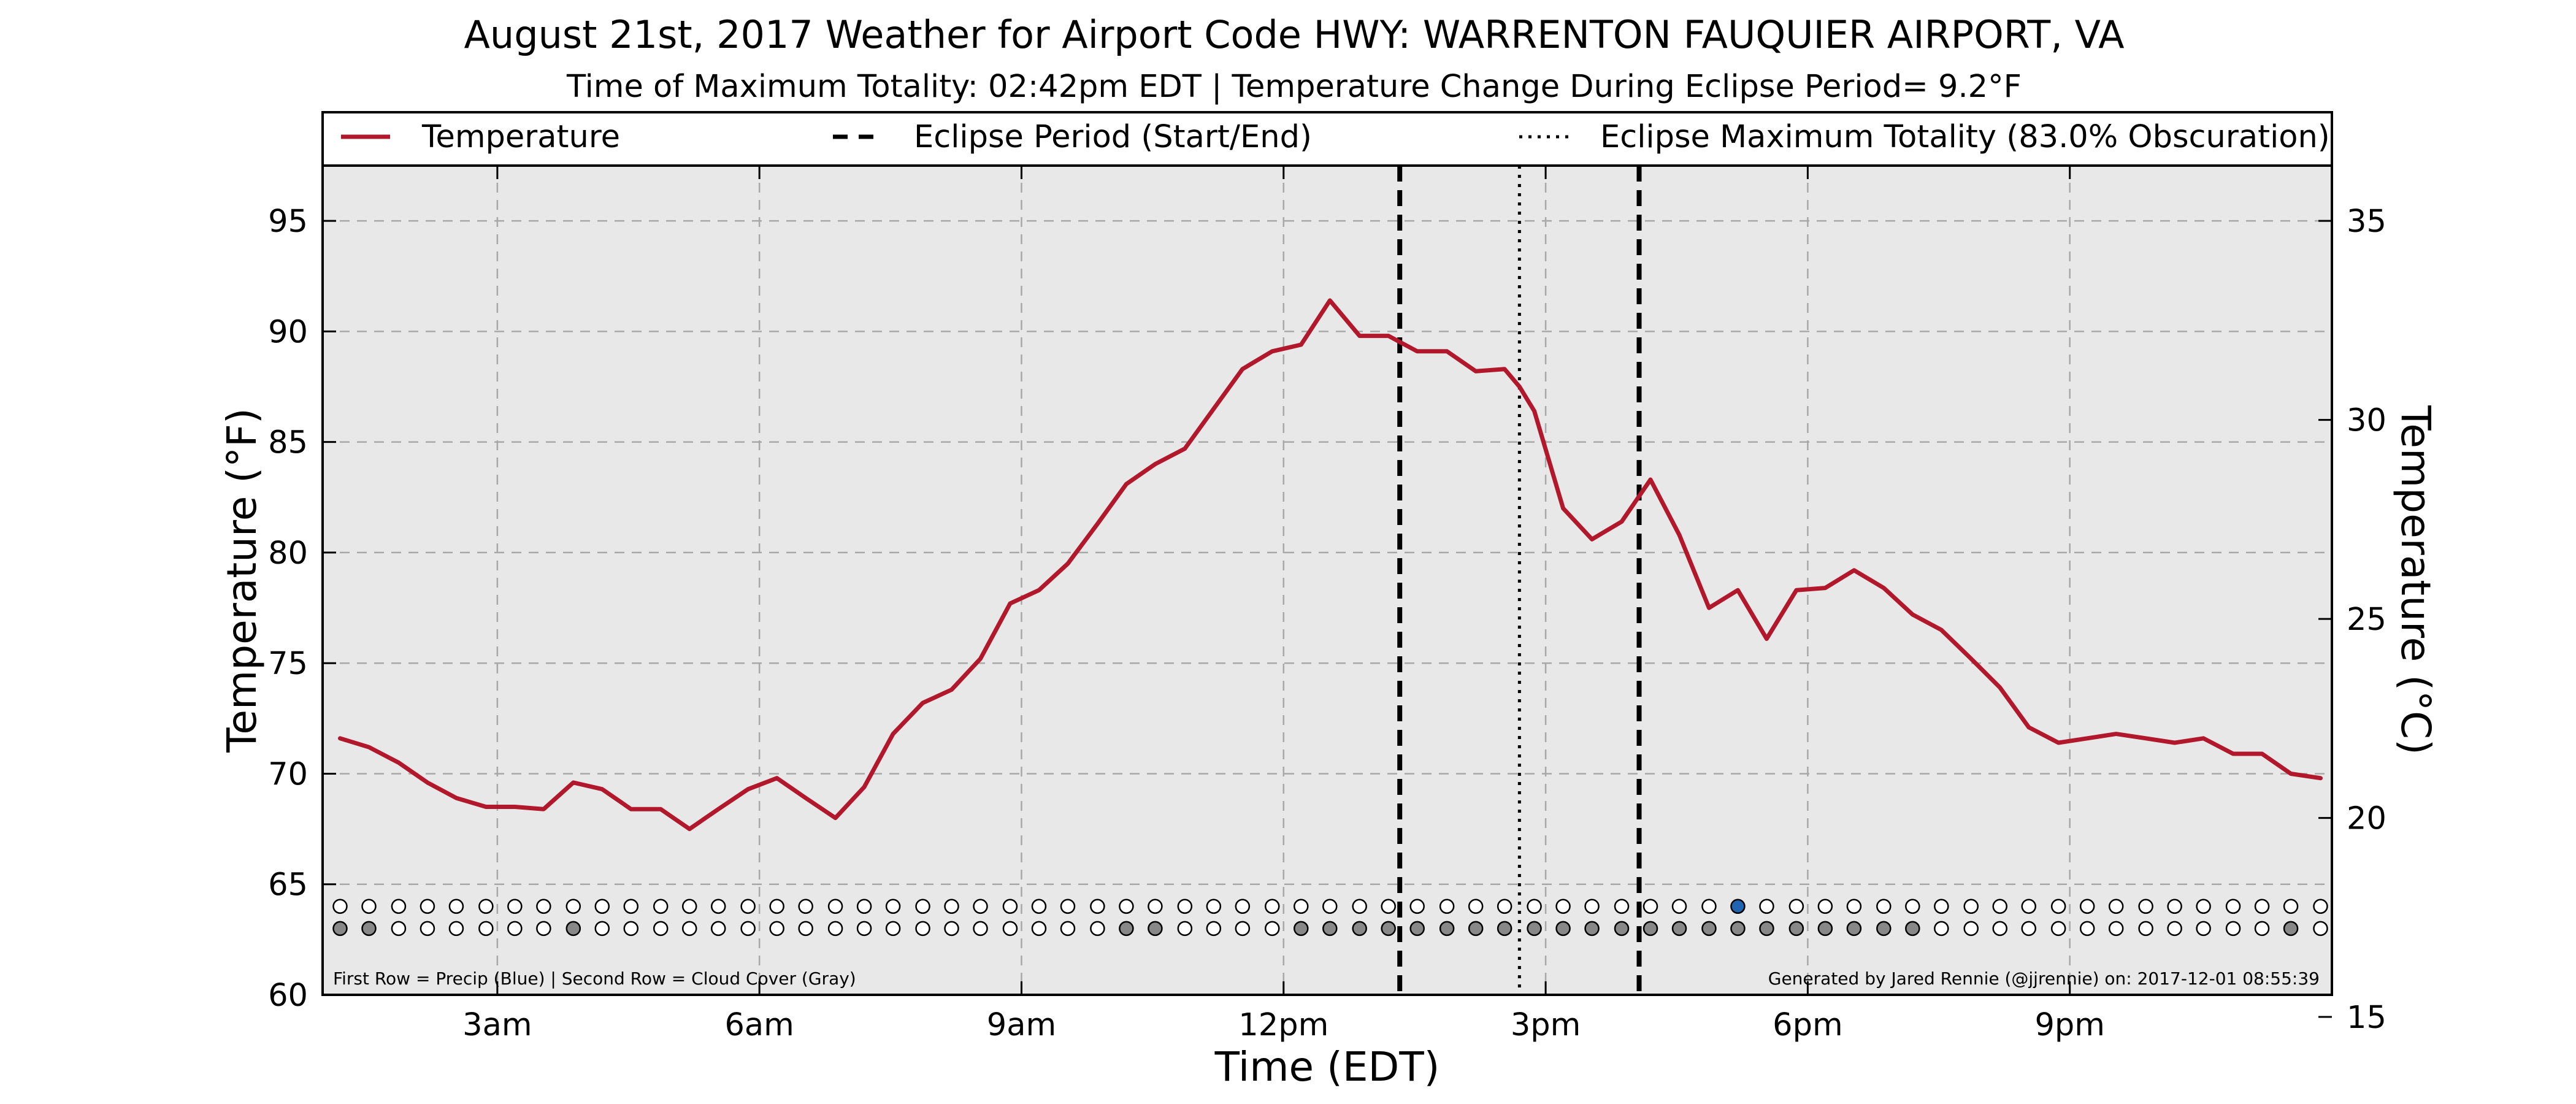  Describe the element at coordinates (242, 580) in the screenshot. I see `y-axis-label: Temperature (°F)` at that location.